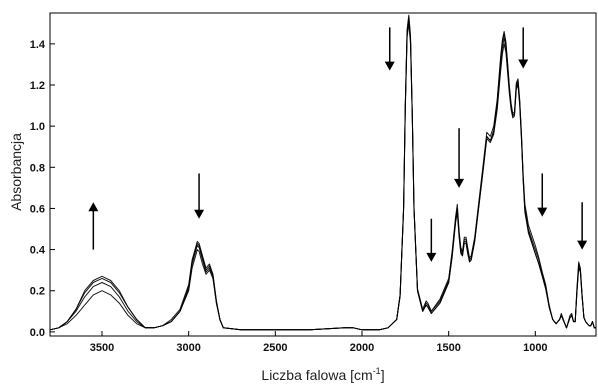  I want to click on y-tick-label: 0.8, so click(37, 168).